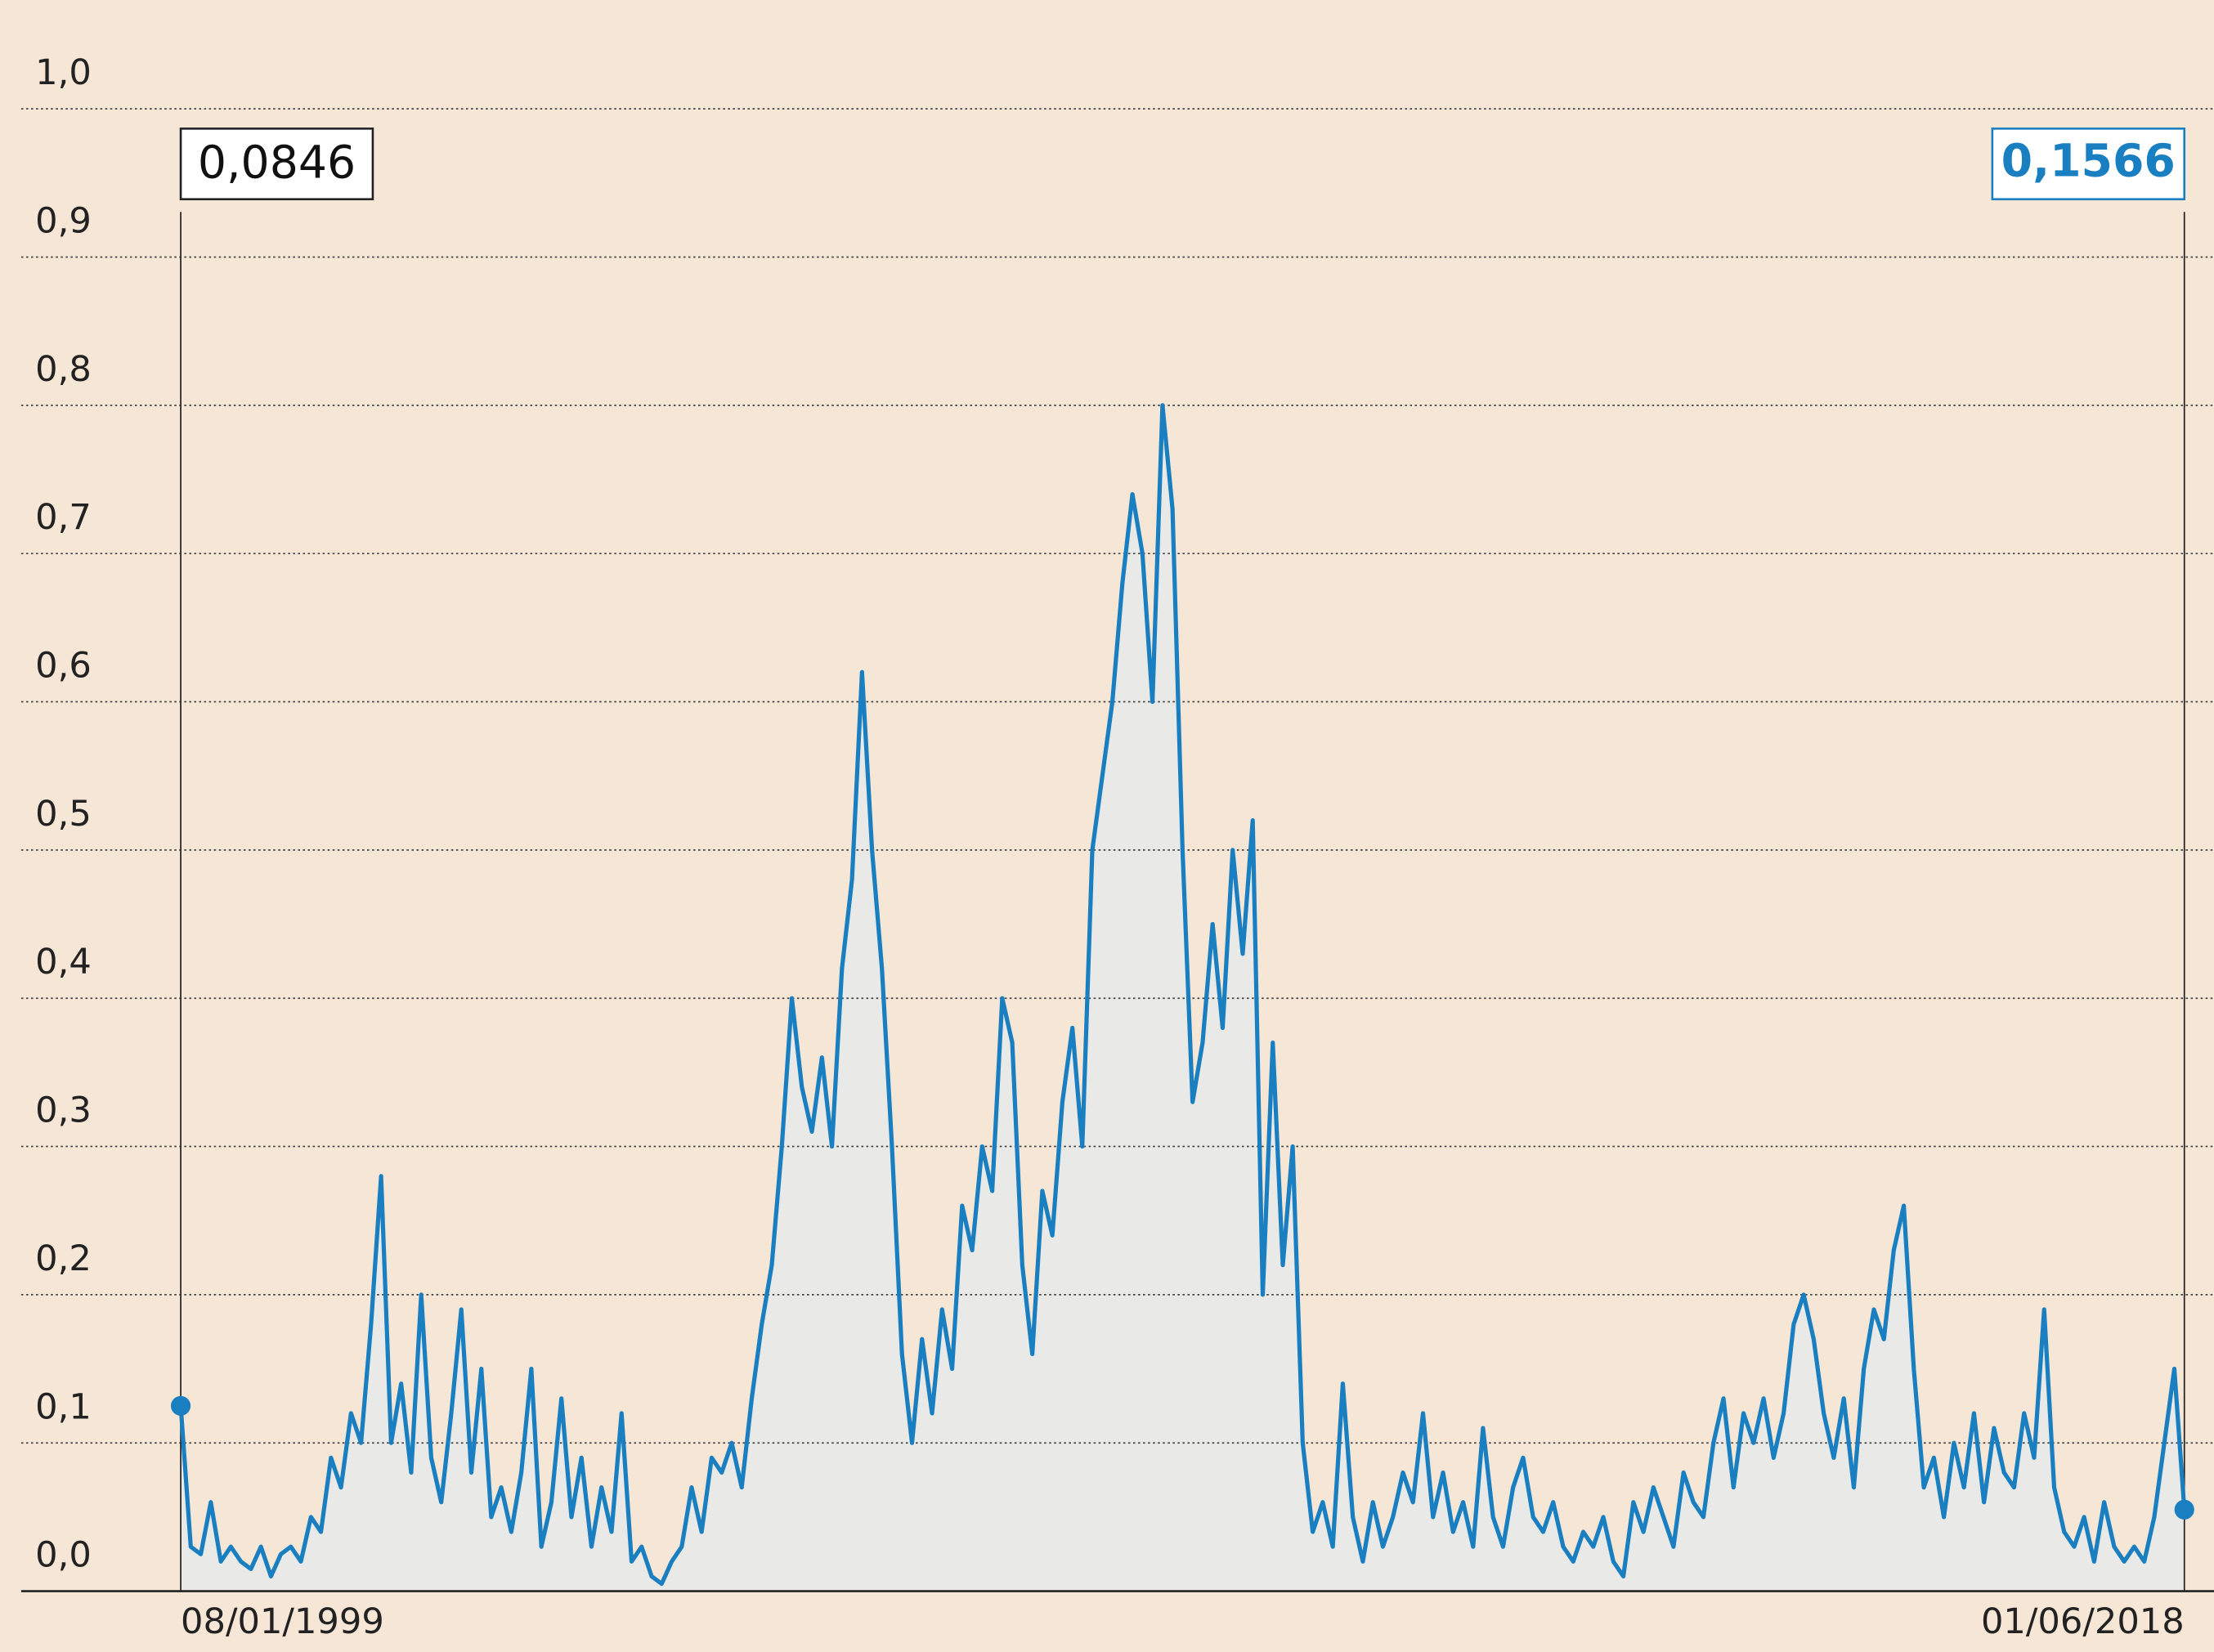 Image resolution: width=2214 pixels, height=1652 pixels. I want to click on y-tick-label: 0,3, so click(63, 1110).